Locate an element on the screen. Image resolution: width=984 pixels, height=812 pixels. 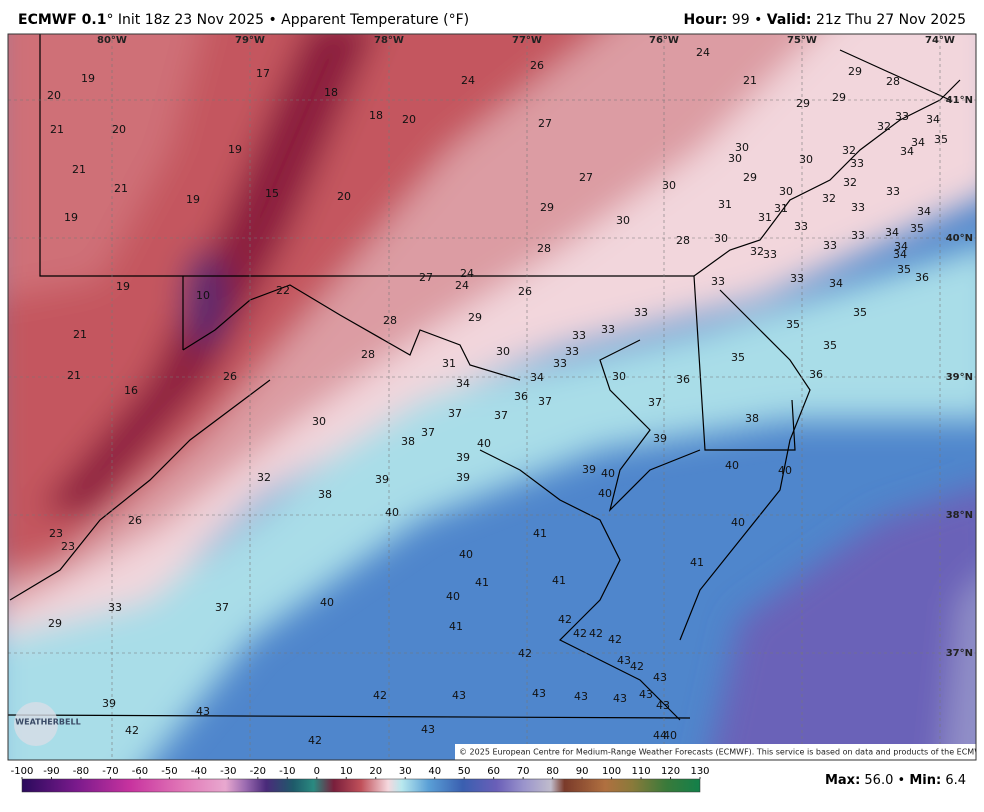
latitude-label: 37°N is located at coordinates (959, 653).